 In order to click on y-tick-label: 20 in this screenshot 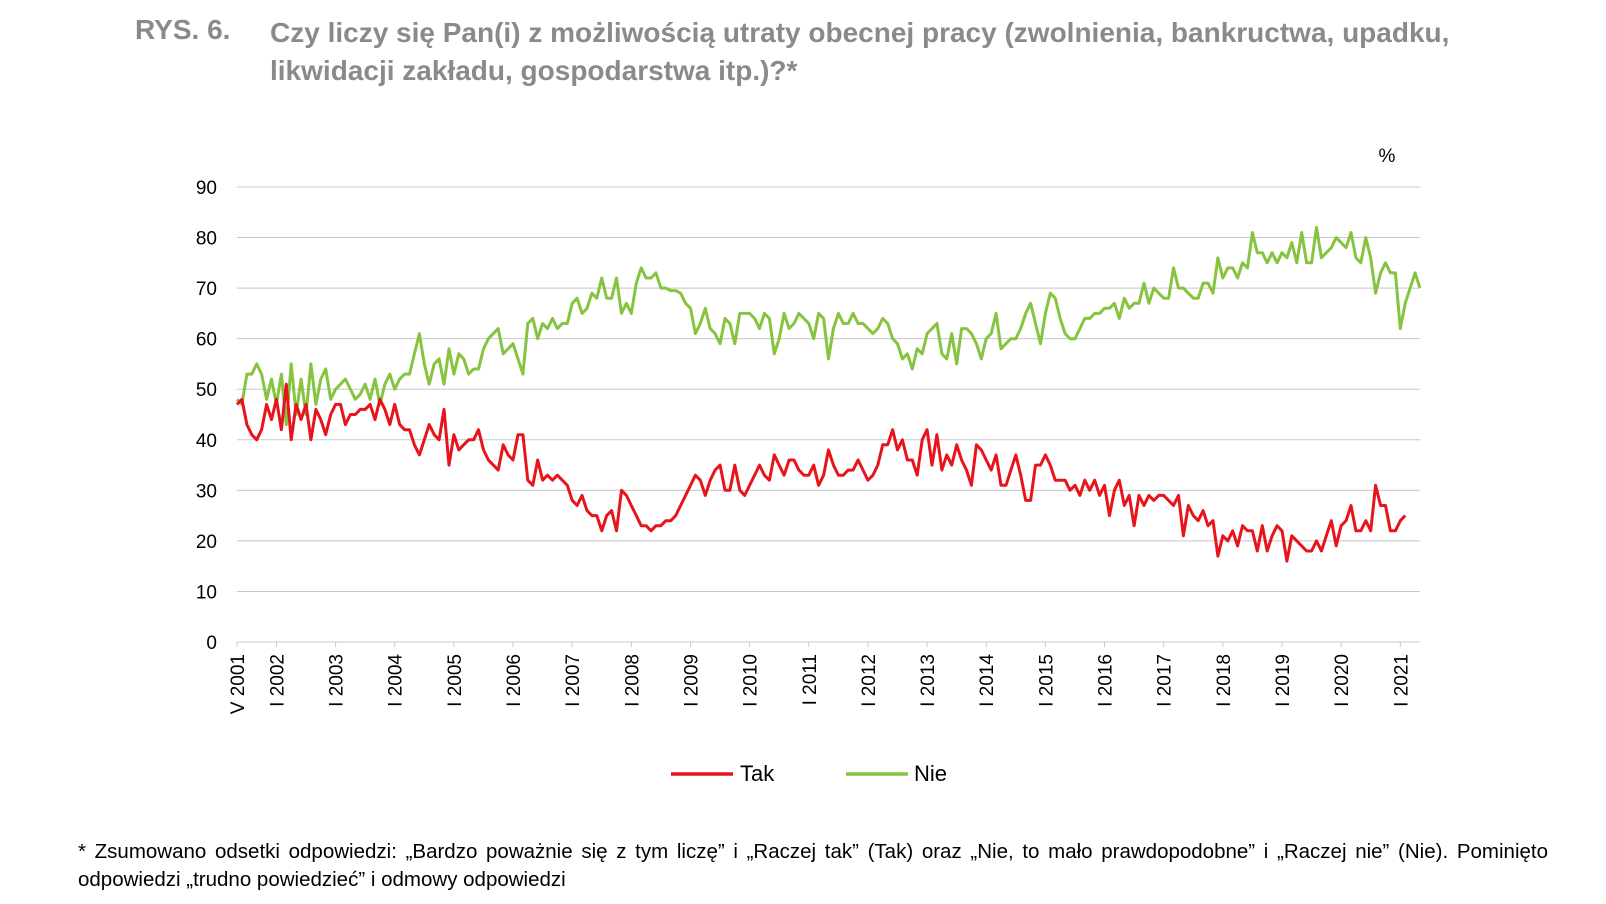, I will do `click(206, 542)`.